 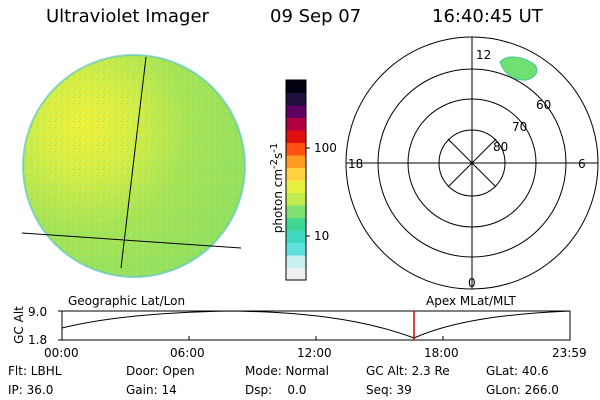 What do you see at coordinates (314, 353) in the screenshot?
I see `timeline-tick-1200: 12:00` at bounding box center [314, 353].